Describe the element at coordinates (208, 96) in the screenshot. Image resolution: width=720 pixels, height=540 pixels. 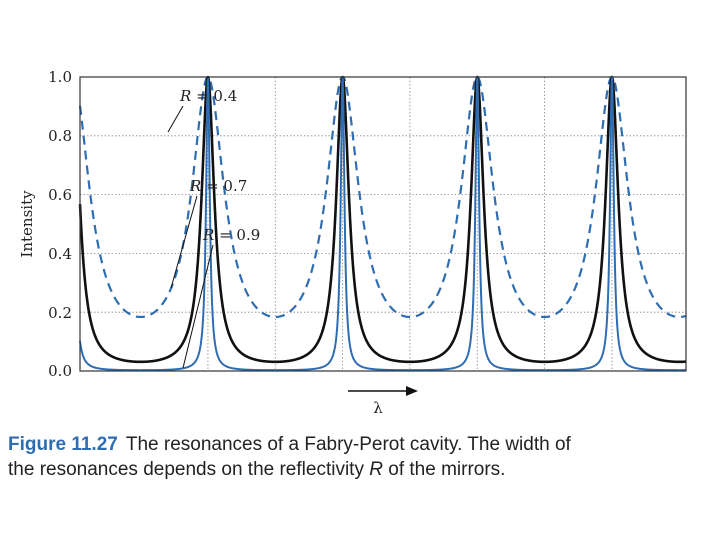
I see `annotation-r04: R = 0.4` at that location.